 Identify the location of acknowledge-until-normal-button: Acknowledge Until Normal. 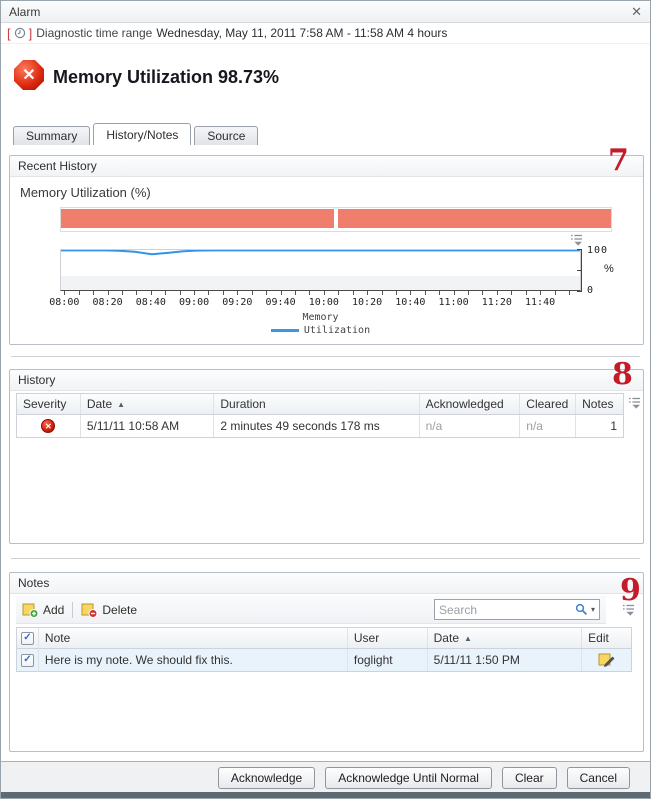
(408, 778).